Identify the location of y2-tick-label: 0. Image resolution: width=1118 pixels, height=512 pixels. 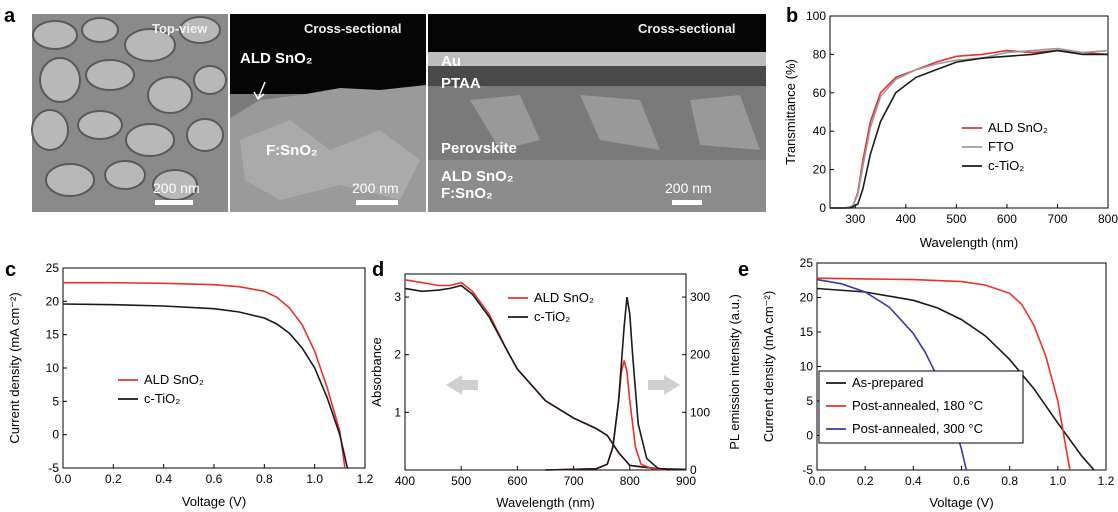
(693, 470).